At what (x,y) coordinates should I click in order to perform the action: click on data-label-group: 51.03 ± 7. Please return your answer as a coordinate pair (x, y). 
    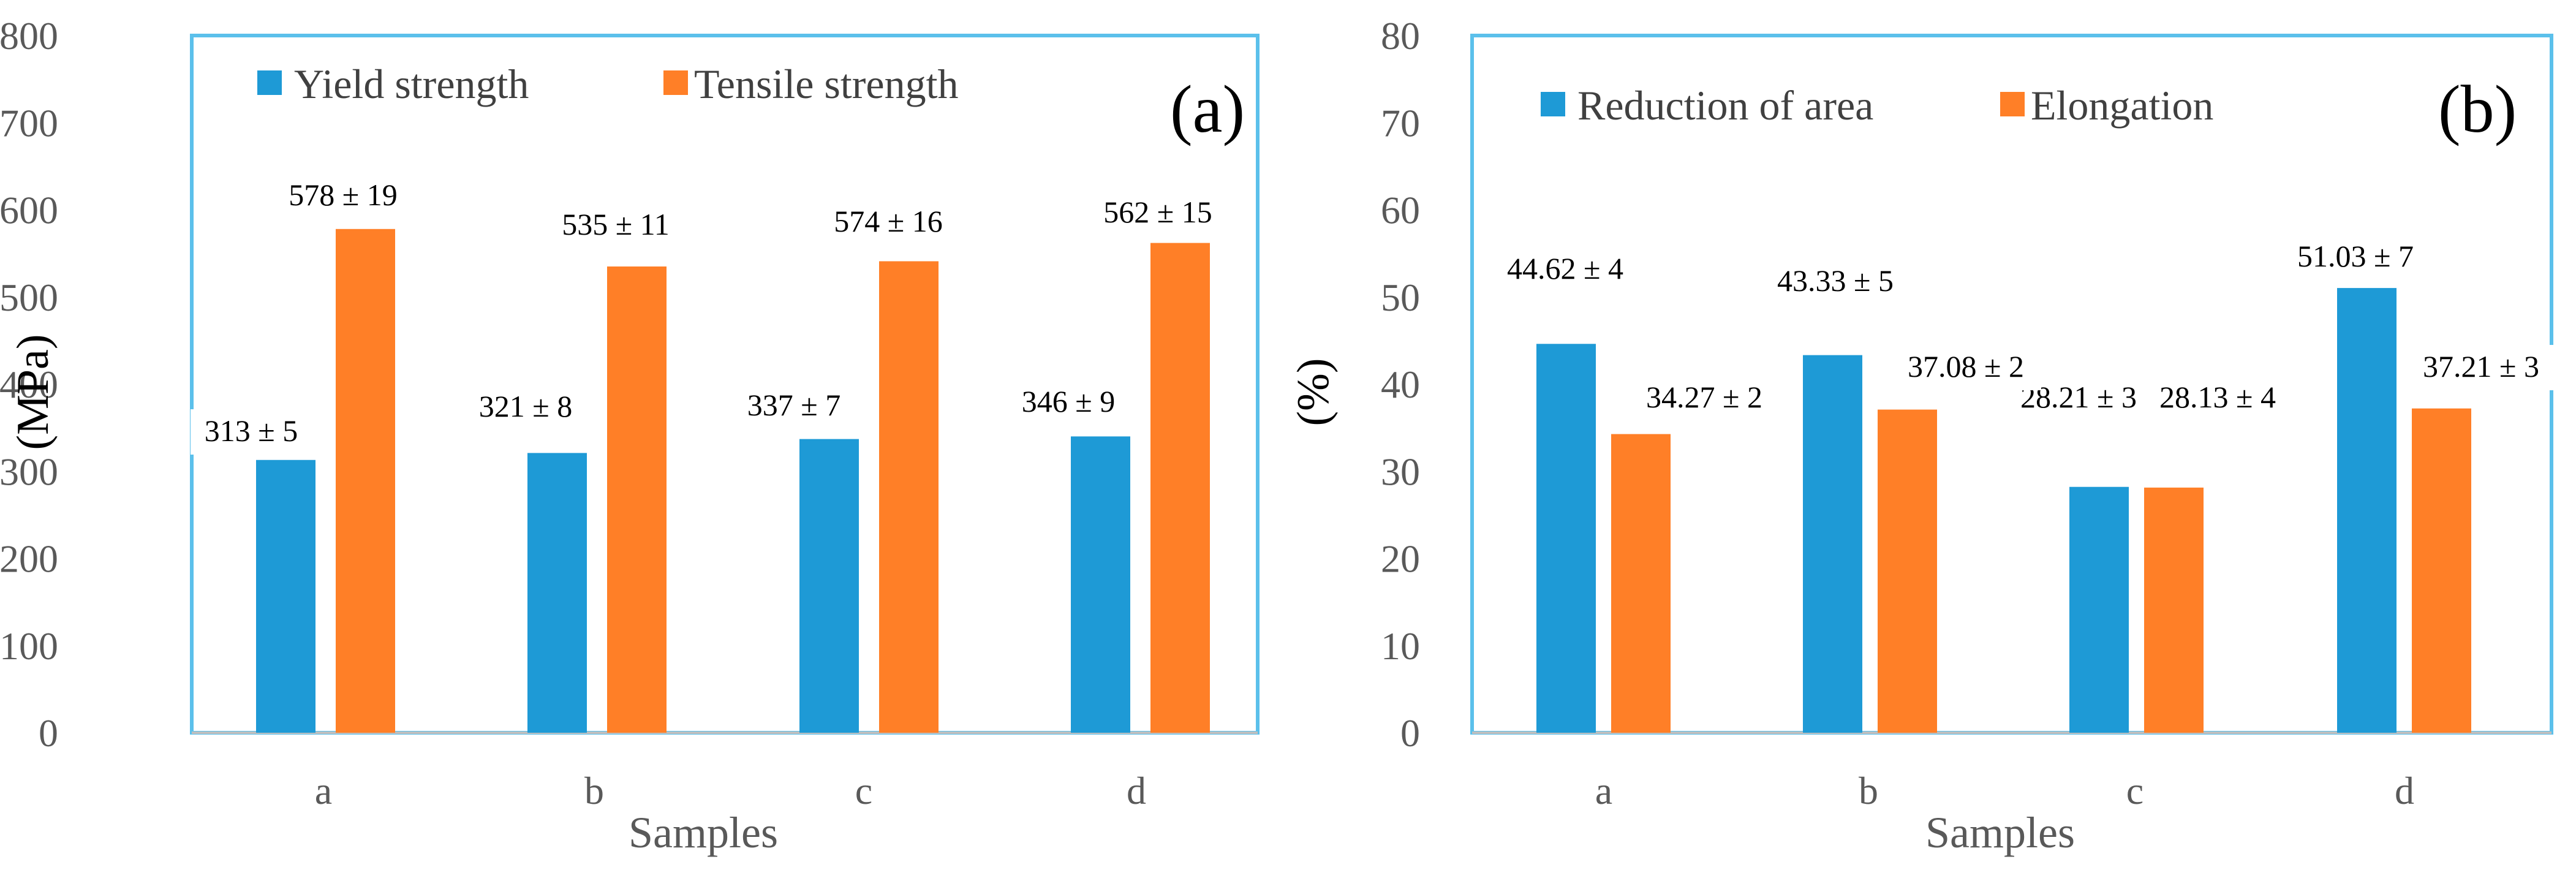
    Looking at the image, I should click on (2355, 257).